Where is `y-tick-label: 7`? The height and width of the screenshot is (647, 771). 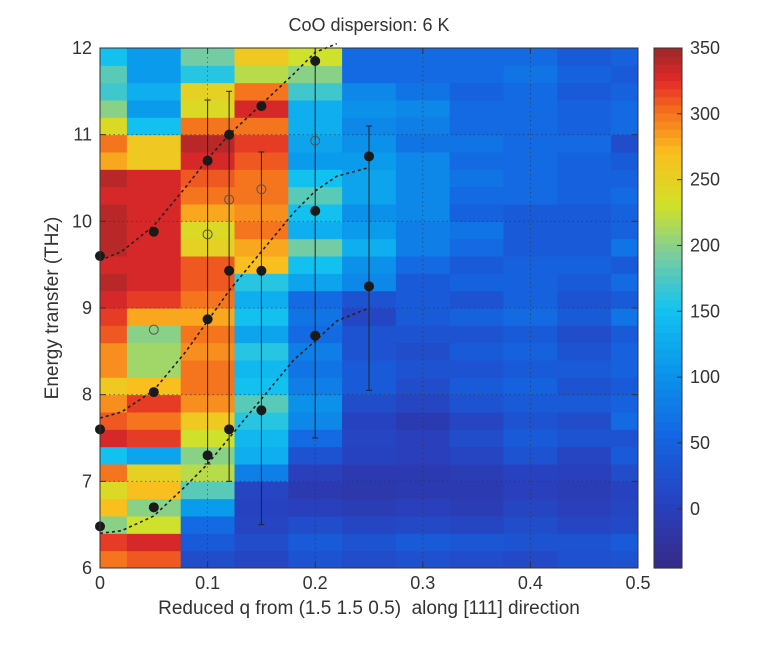 y-tick-label: 7 is located at coordinates (87, 481).